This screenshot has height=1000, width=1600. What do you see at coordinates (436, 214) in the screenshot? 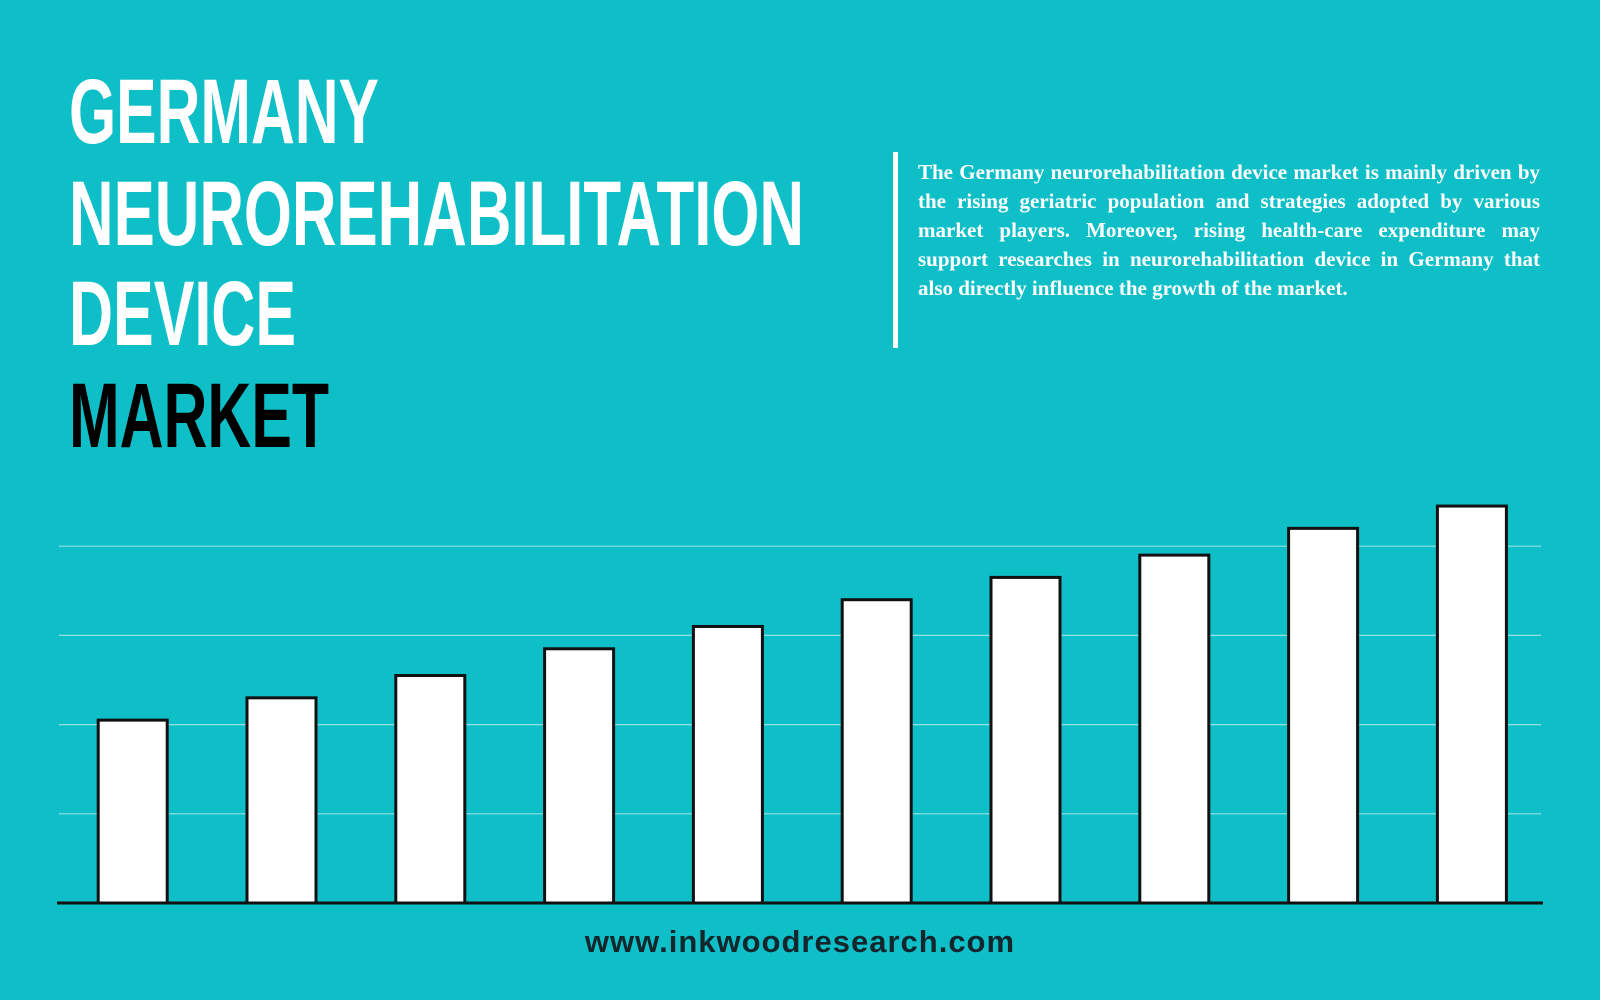
I see `title-line: NEUROREHABILITATION` at bounding box center [436, 214].